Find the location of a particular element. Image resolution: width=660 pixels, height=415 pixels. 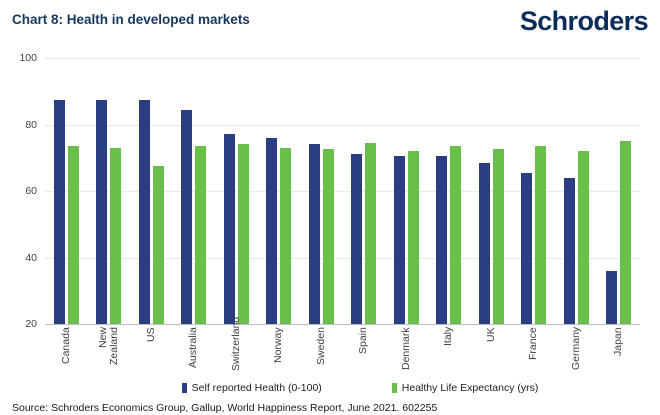

bar-healthy-life-expectancy-yrs-japan is located at coordinates (626, 232).